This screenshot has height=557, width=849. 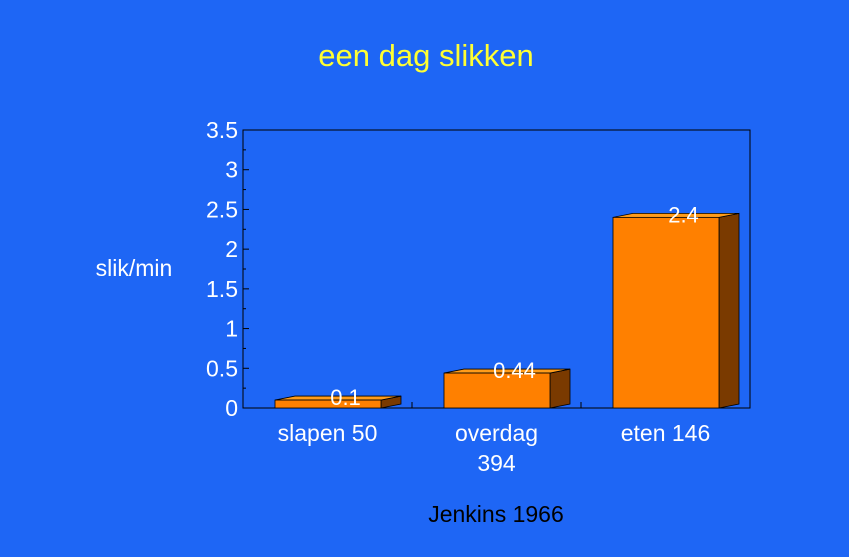 What do you see at coordinates (496, 463) in the screenshot?
I see `x-tick-label: 394` at bounding box center [496, 463].